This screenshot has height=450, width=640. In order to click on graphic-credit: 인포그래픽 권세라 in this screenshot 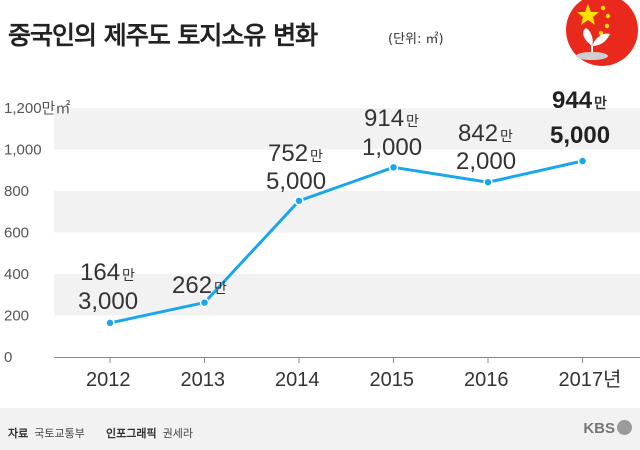, I will do `click(149, 433)`.